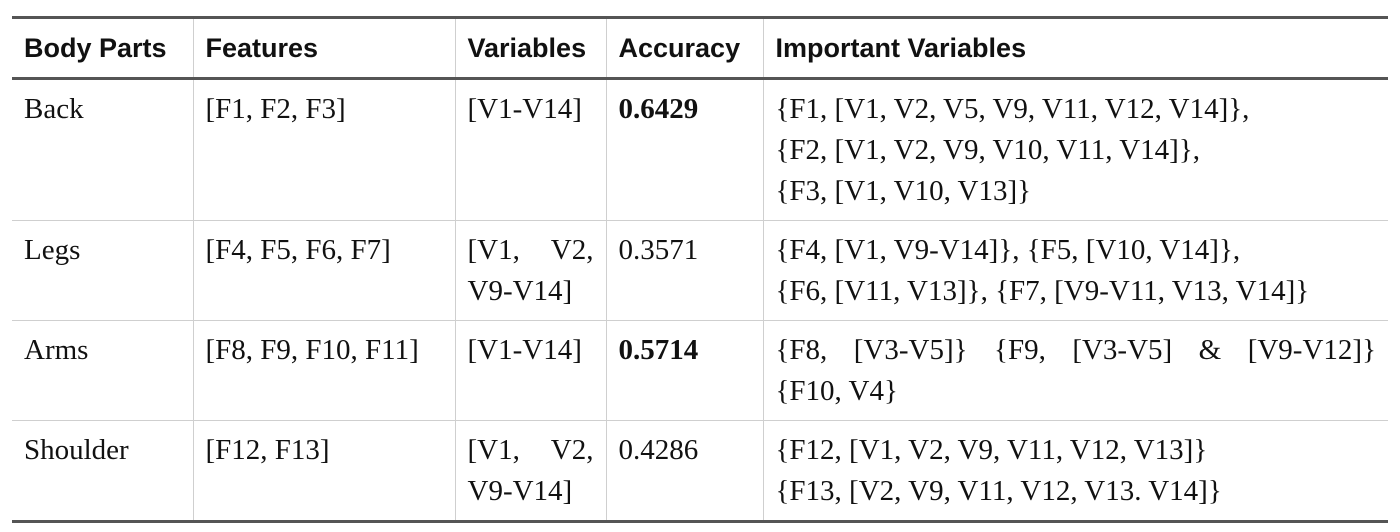 The image size is (1400, 532). What do you see at coordinates (903, 191) in the screenshot?
I see `important-variables-line: {F3, [V1, V10, V13]}` at bounding box center [903, 191].